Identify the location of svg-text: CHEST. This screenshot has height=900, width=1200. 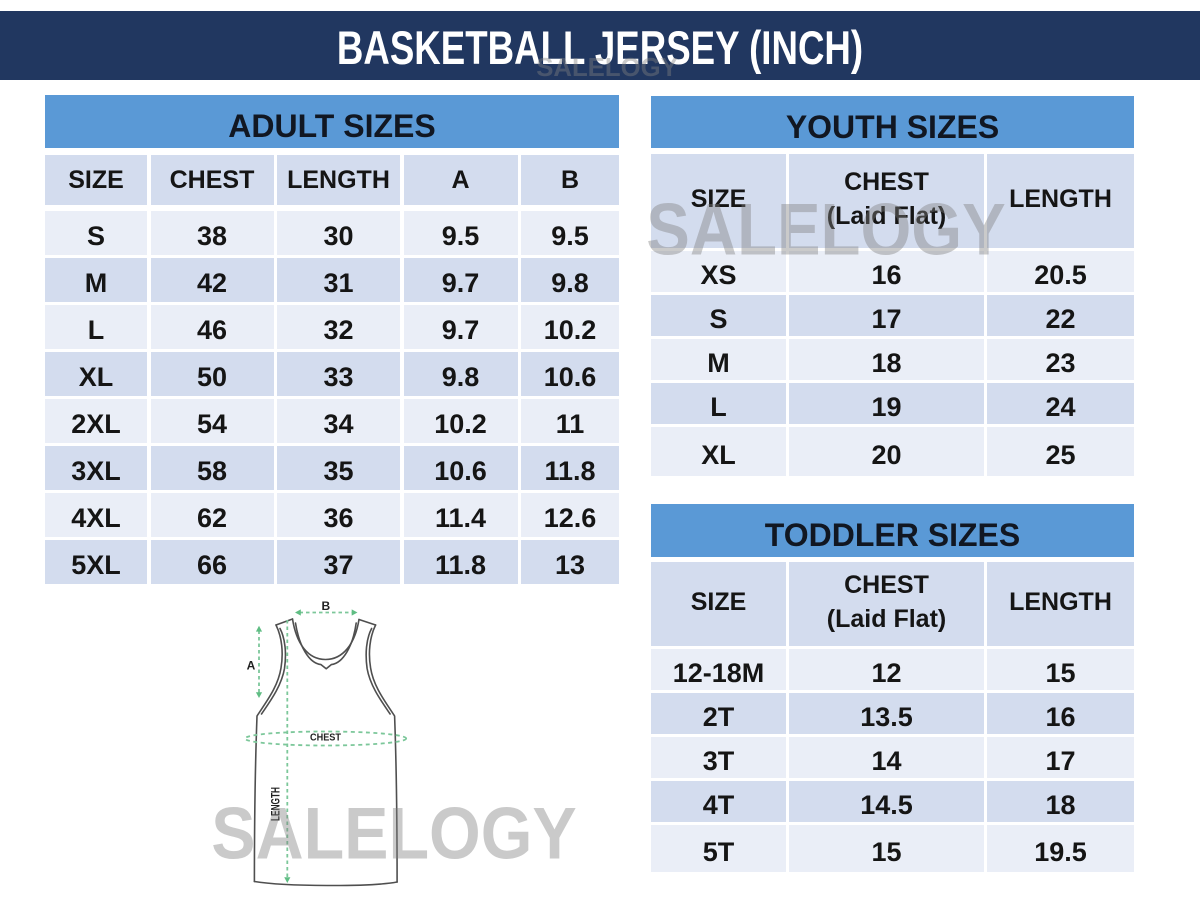
(326, 738).